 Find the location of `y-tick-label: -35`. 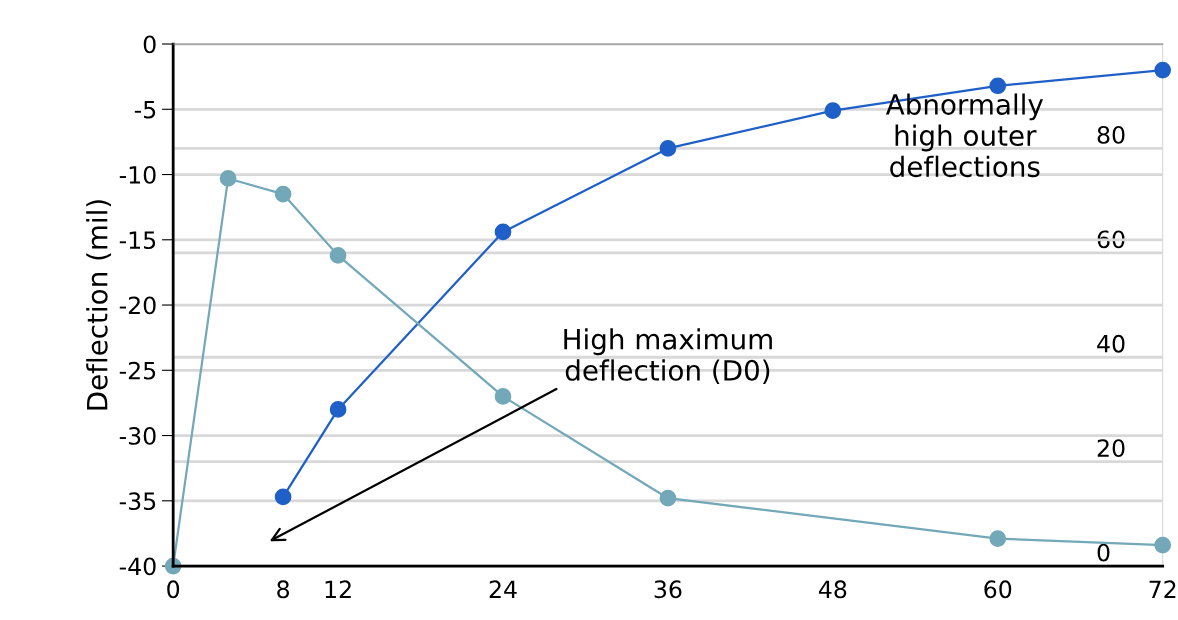

y-tick-label: -35 is located at coordinates (137, 501).